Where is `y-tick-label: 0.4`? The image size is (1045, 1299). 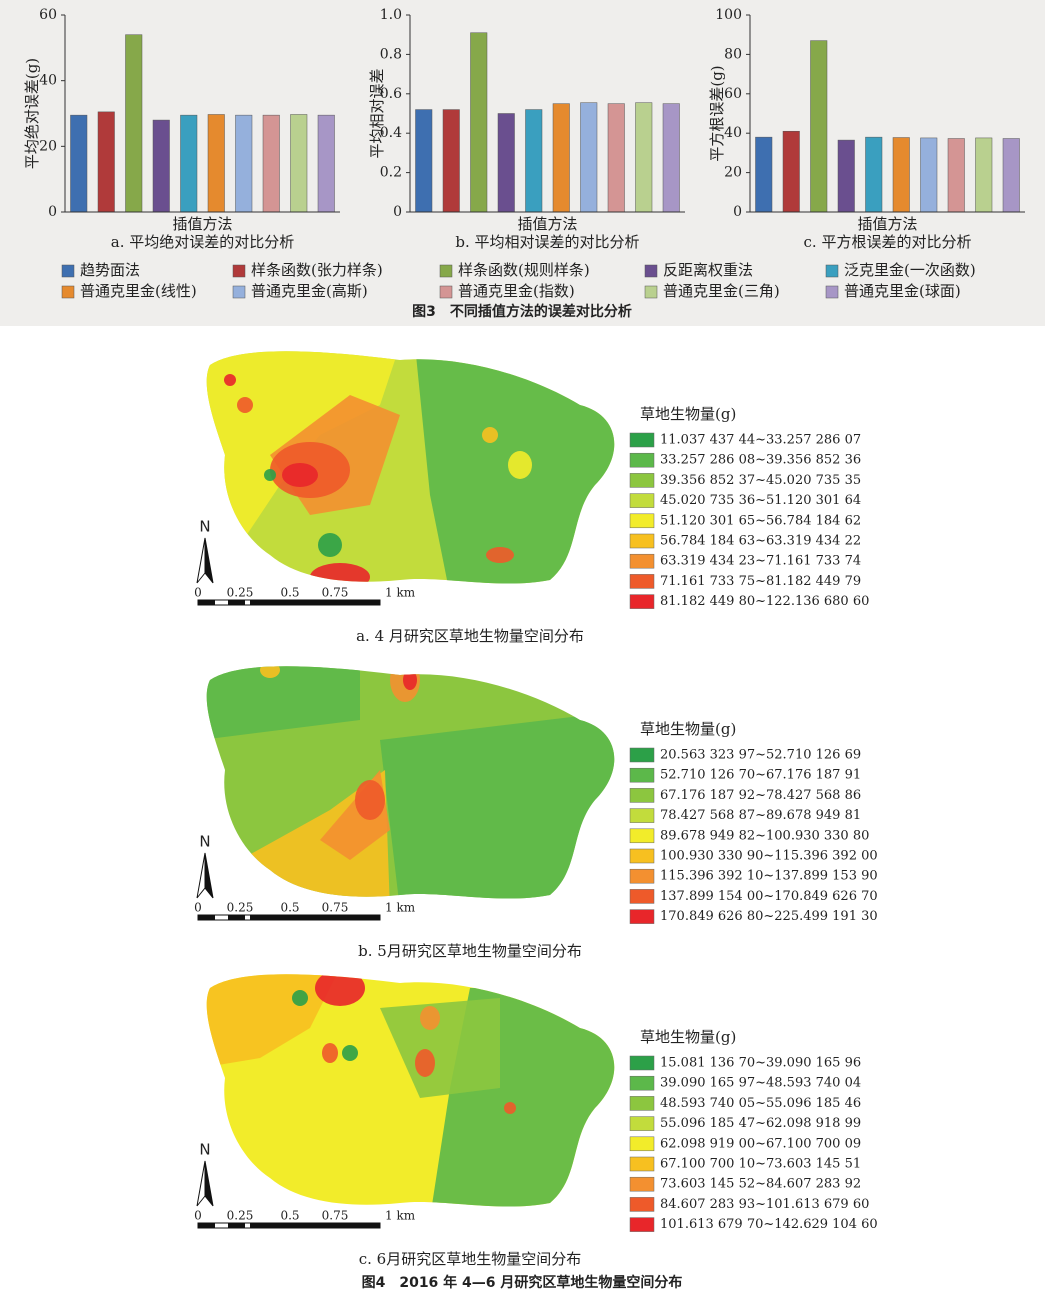 y-tick-label: 0.4 is located at coordinates (391, 133).